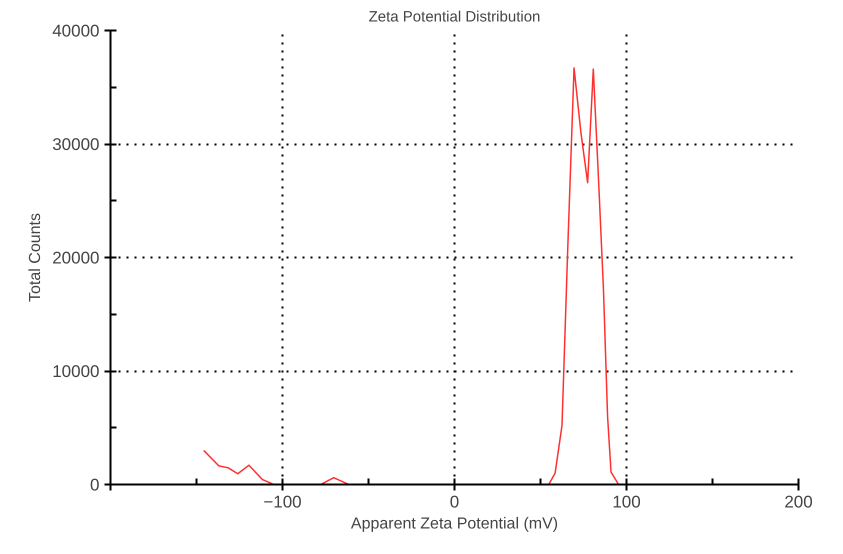 This screenshot has height=554, width=843. I want to click on x-tick-label: 0, so click(455, 502).